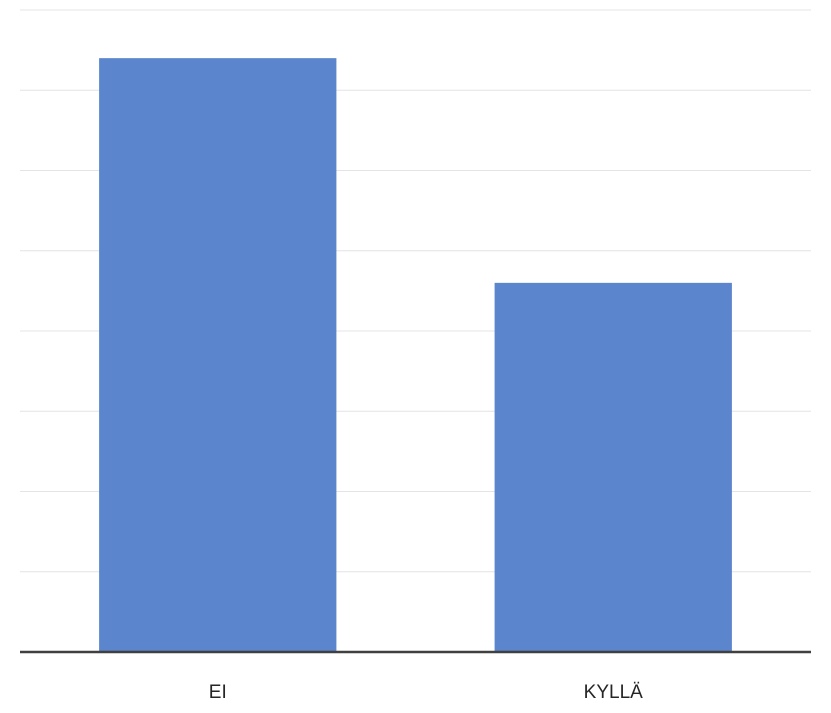  Describe the element at coordinates (426, 692) in the screenshot. I see `x-tick-labels: EI KYLLÄ` at that location.